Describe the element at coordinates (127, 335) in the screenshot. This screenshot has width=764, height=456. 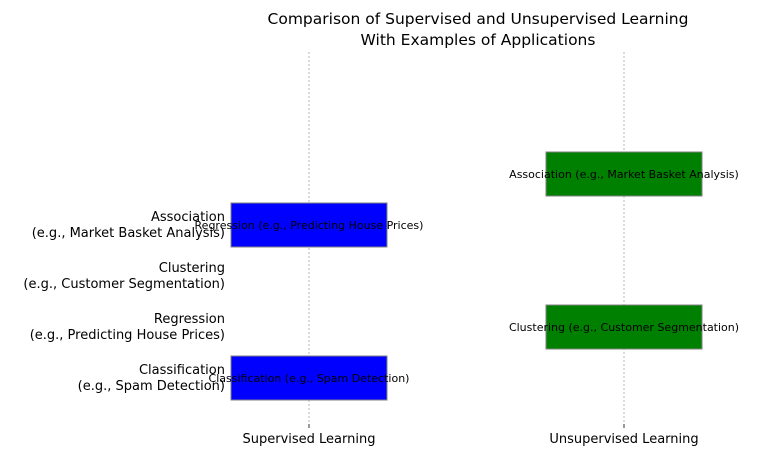
I see `y-tick-label-line: (e.g., Predicting House Prices)` at that location.